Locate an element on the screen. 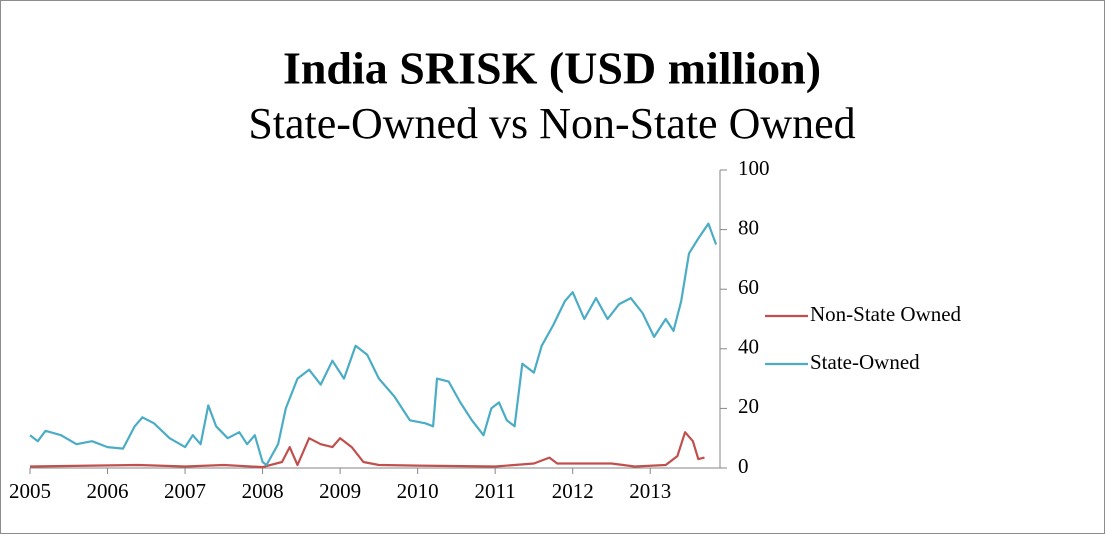 The width and height of the screenshot is (1105, 534). y-tick-label: 20 is located at coordinates (748, 406).